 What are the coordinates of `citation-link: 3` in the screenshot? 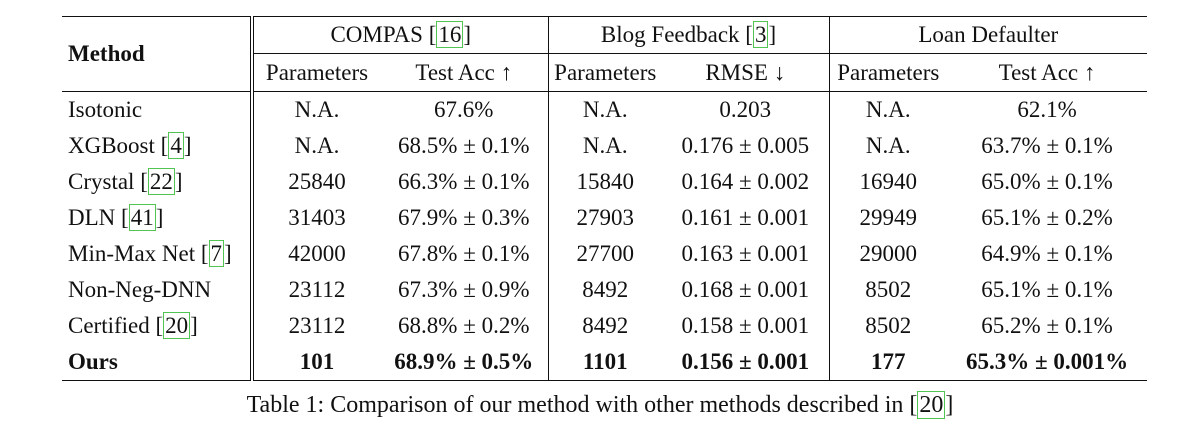 It's located at (760, 34).